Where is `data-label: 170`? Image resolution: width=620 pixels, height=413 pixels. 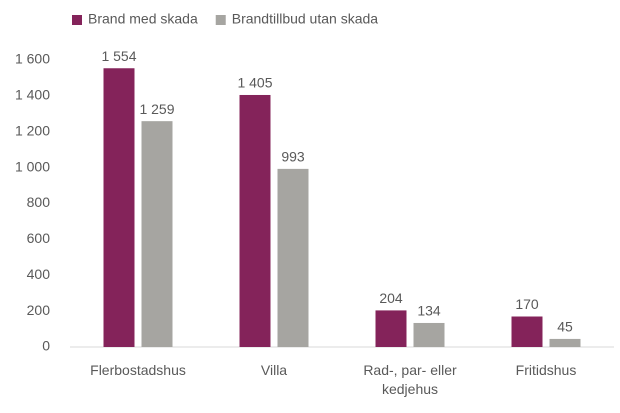
data-label: 170 is located at coordinates (527, 304).